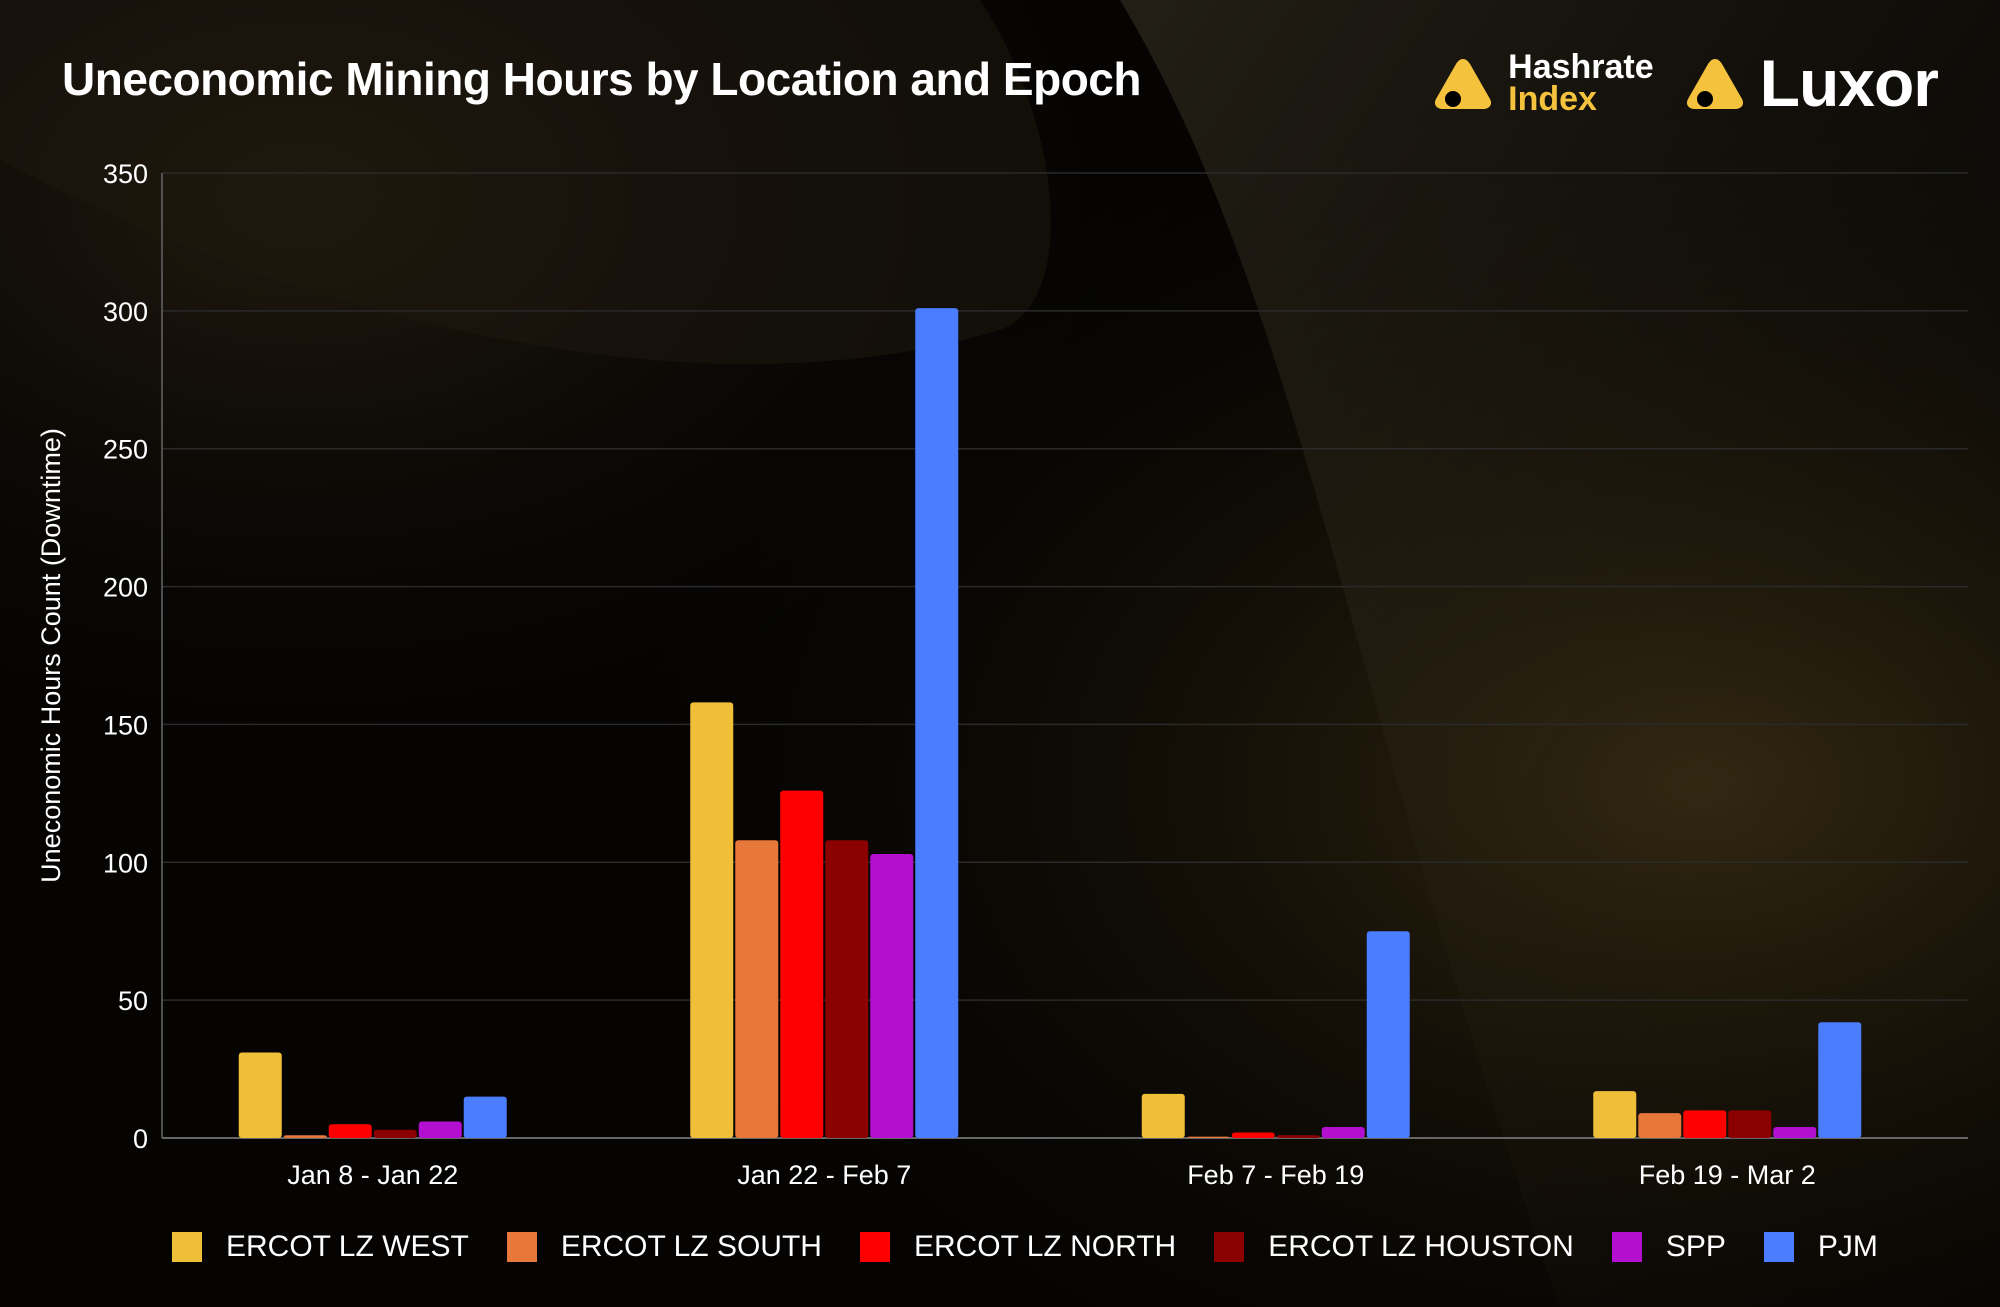 The width and height of the screenshot is (2000, 1307). I want to click on y-tick-label: 300, so click(125, 312).